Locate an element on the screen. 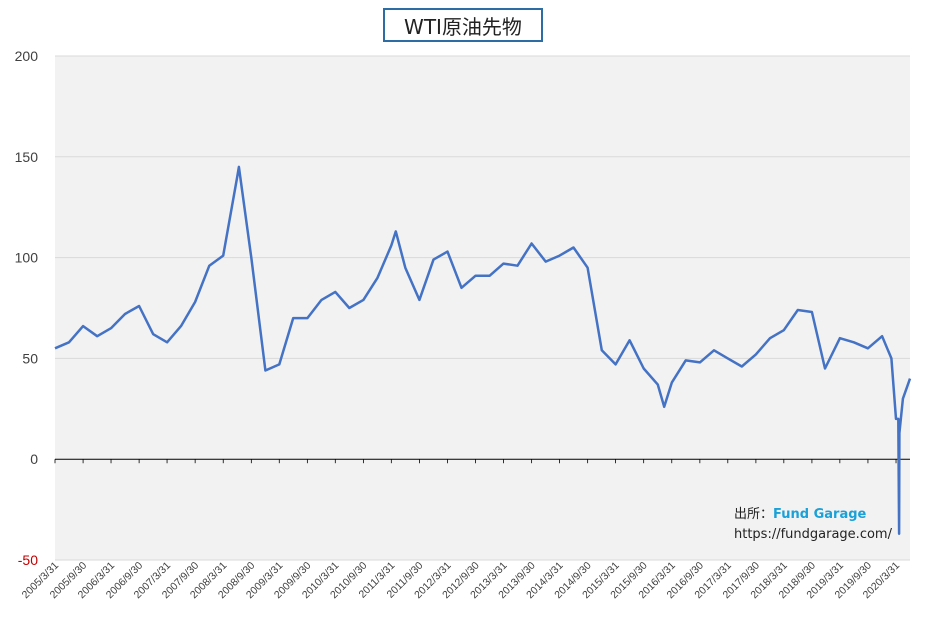  y-tick-label: 150 is located at coordinates (27, 157).